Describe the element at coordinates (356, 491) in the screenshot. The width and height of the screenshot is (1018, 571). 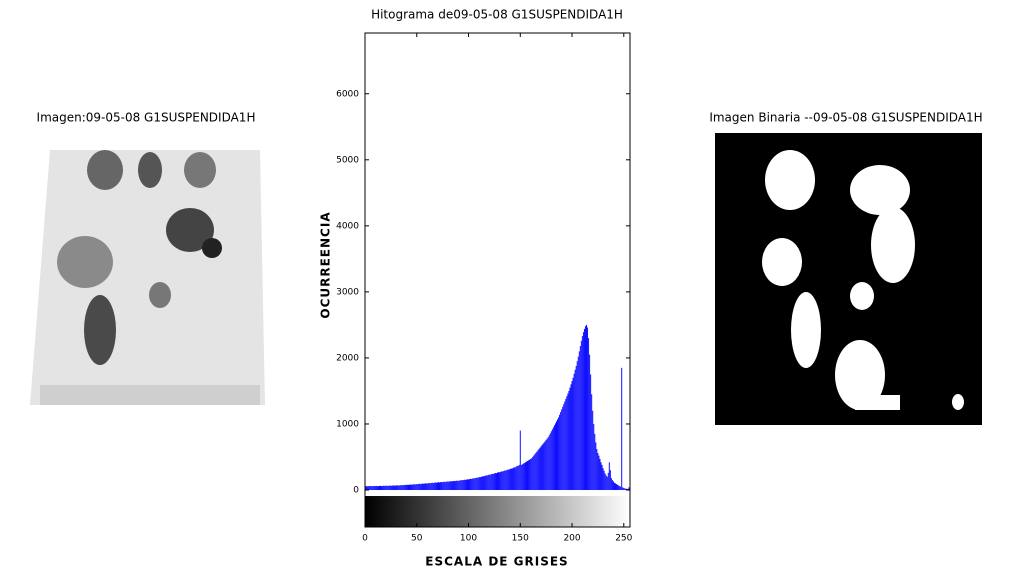
I see `y-tick-label: 0` at that location.